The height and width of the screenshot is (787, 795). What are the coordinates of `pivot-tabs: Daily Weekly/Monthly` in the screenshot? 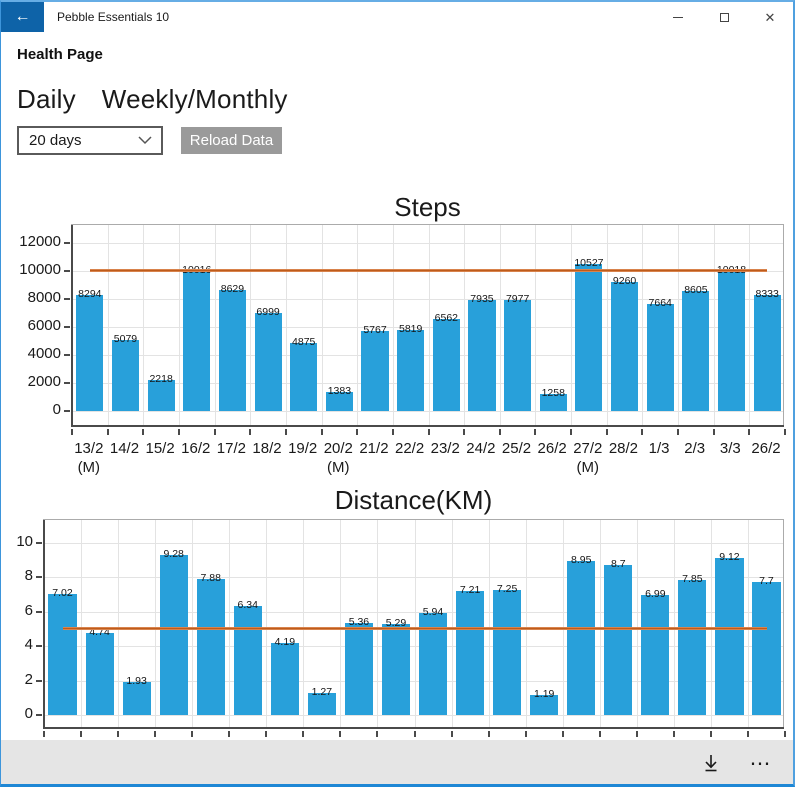 It's located at (152, 99).